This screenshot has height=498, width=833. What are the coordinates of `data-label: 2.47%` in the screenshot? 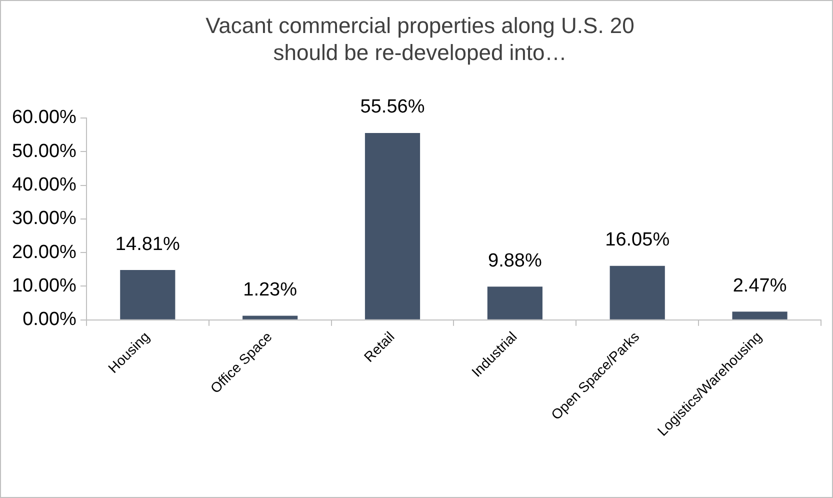 It's located at (759, 285).